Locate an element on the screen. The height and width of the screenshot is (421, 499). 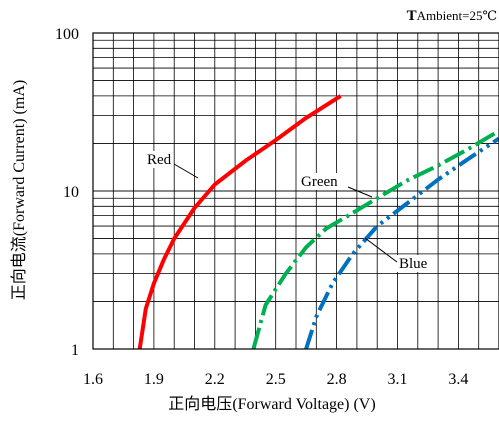
y-tick-label: 1 is located at coordinates (75, 350).